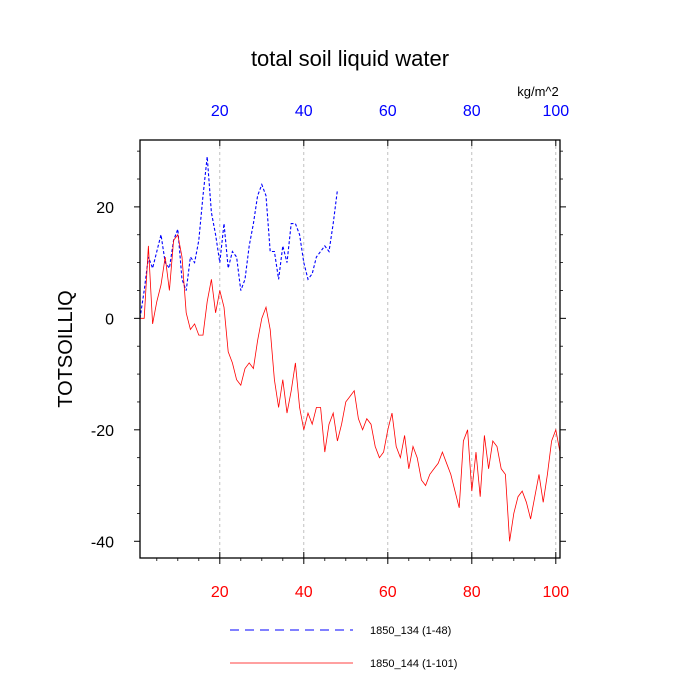  Describe the element at coordinates (343, 647) in the screenshot. I see `legend: 1850_134 (1-48) 1850_144 (1-101)` at that location.